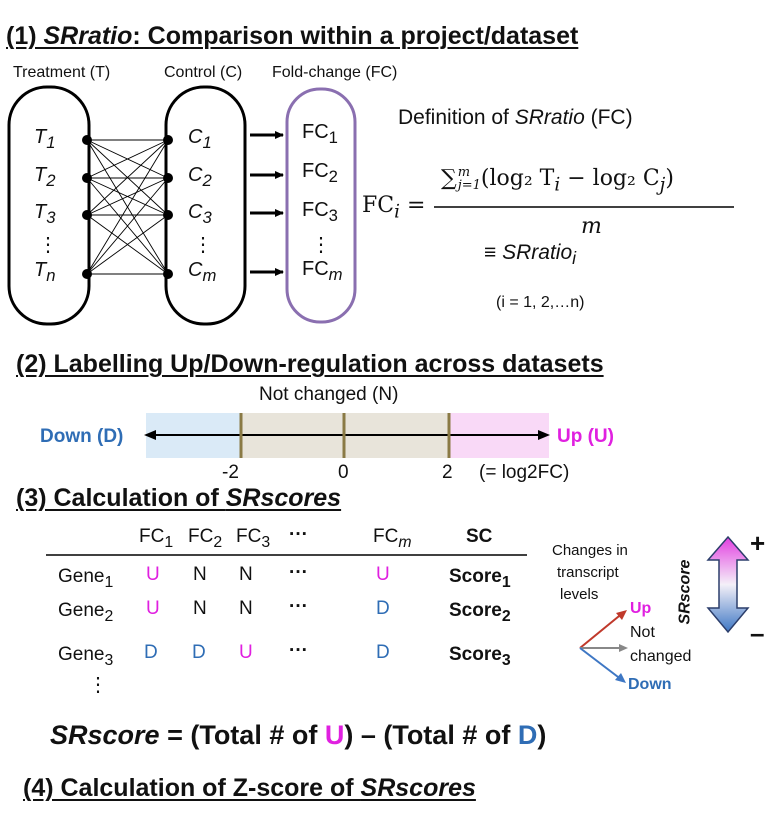 The image size is (779, 823). Describe the element at coordinates (757, 633) in the screenshot. I see `srscore-minus: –` at that location.